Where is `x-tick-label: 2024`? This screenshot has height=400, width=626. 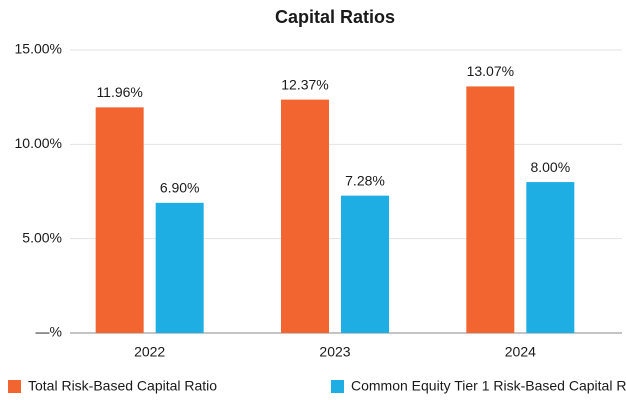 x-tick-label: 2024 is located at coordinates (520, 352).